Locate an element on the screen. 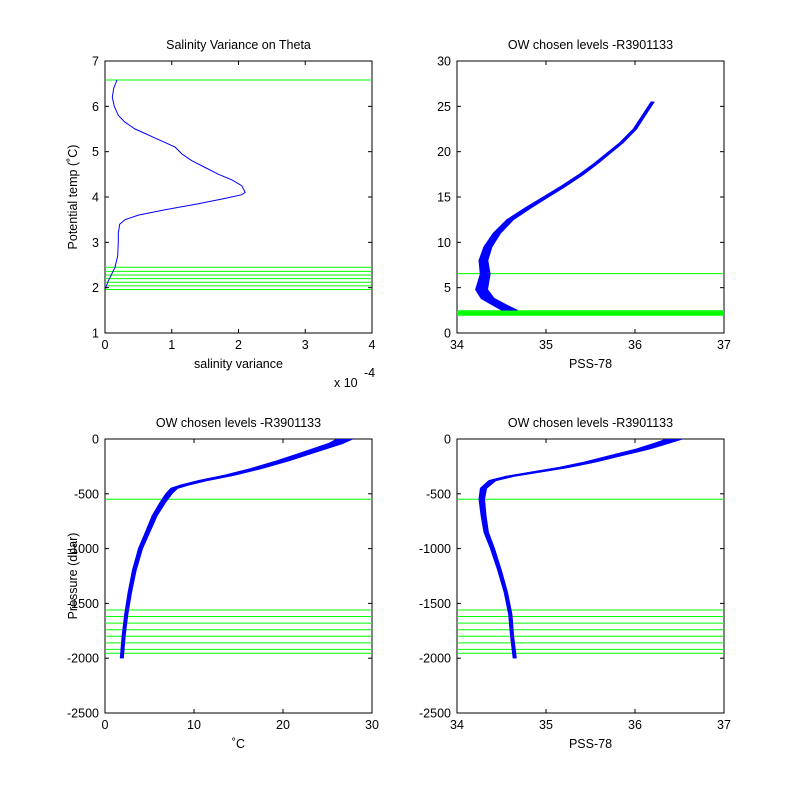 The image size is (800, 800). y-tick-label: 15 is located at coordinates (444, 198).